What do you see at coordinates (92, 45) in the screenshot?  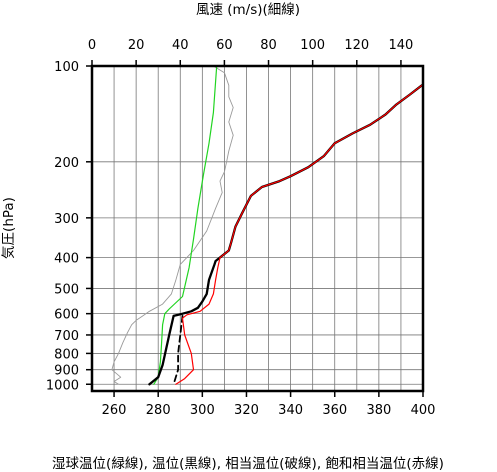 I see `wind-tick-label: 0` at bounding box center [92, 45].